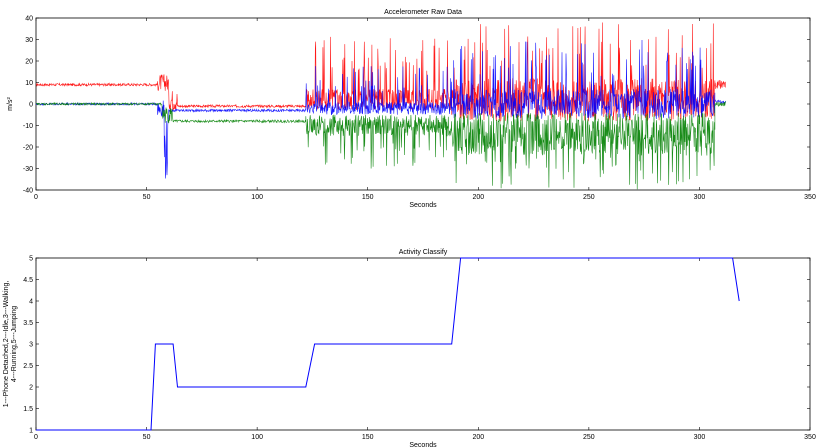 The image size is (827, 447). I want to click on plot-0-ylabel: m/s², so click(10, 104).